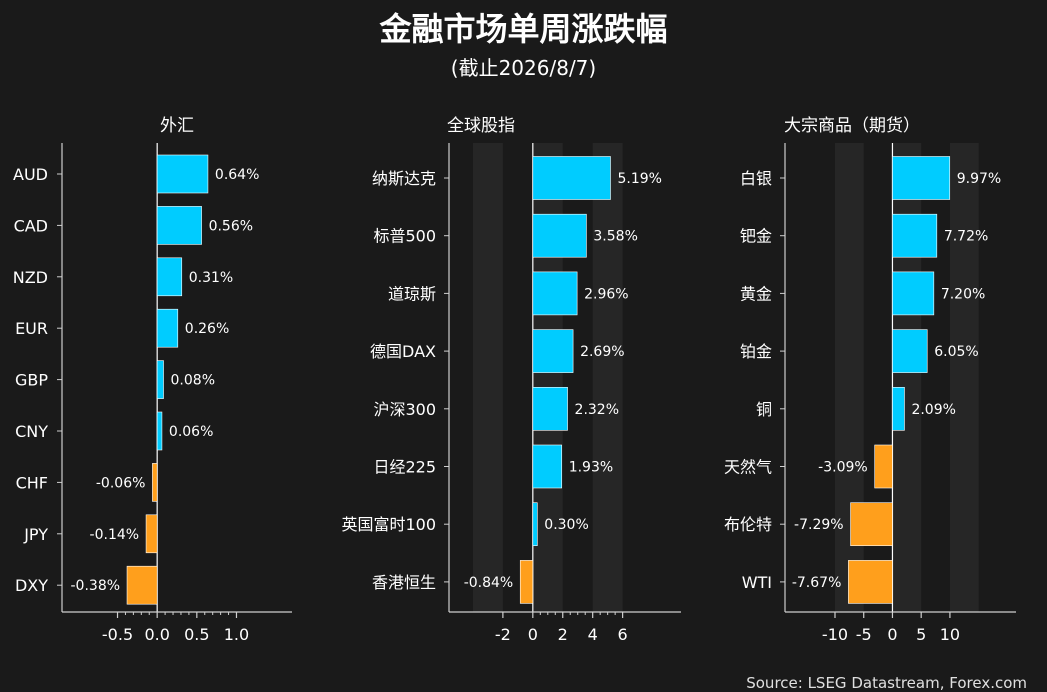 Image resolution: width=1047 pixels, height=692 pixels. I want to click on category-label: 香港恒生, so click(404, 582).